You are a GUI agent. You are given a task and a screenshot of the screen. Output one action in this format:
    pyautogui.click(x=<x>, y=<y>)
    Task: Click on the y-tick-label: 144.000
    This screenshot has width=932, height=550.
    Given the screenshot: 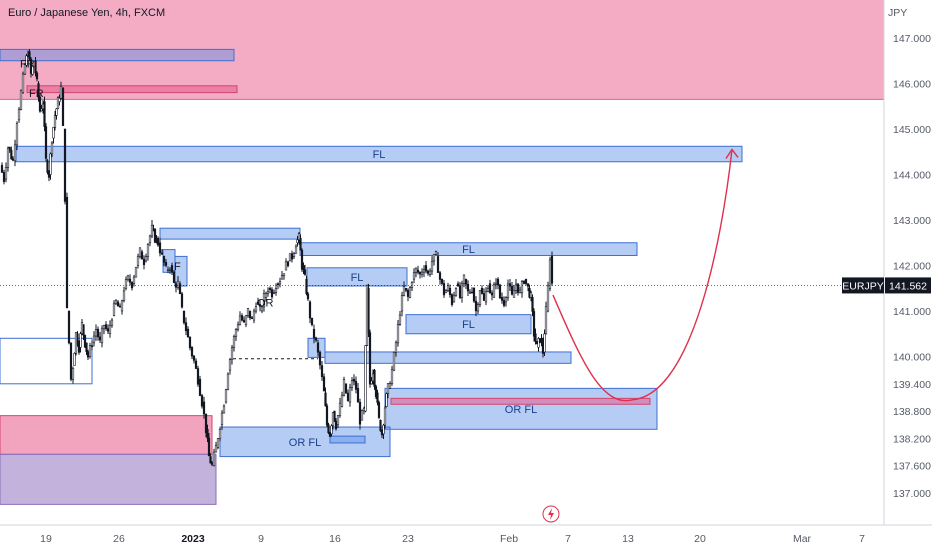 What is the action you would take?
    pyautogui.click(x=912, y=176)
    